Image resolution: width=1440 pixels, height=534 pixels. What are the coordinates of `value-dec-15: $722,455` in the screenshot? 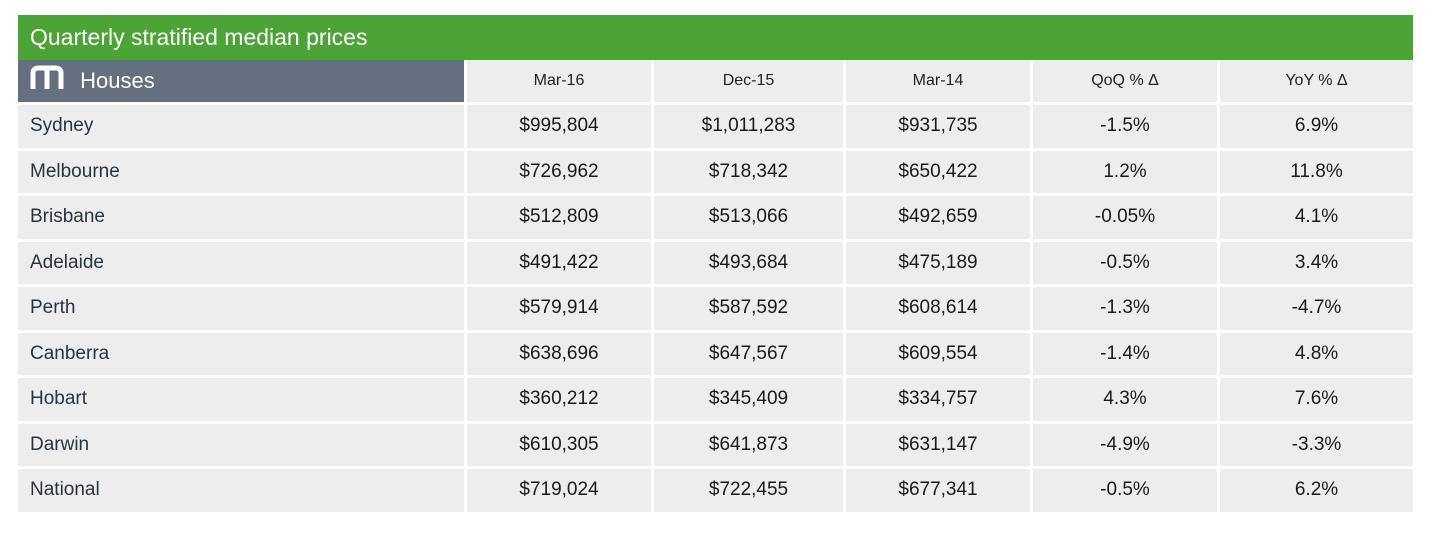 It's located at (750, 492).